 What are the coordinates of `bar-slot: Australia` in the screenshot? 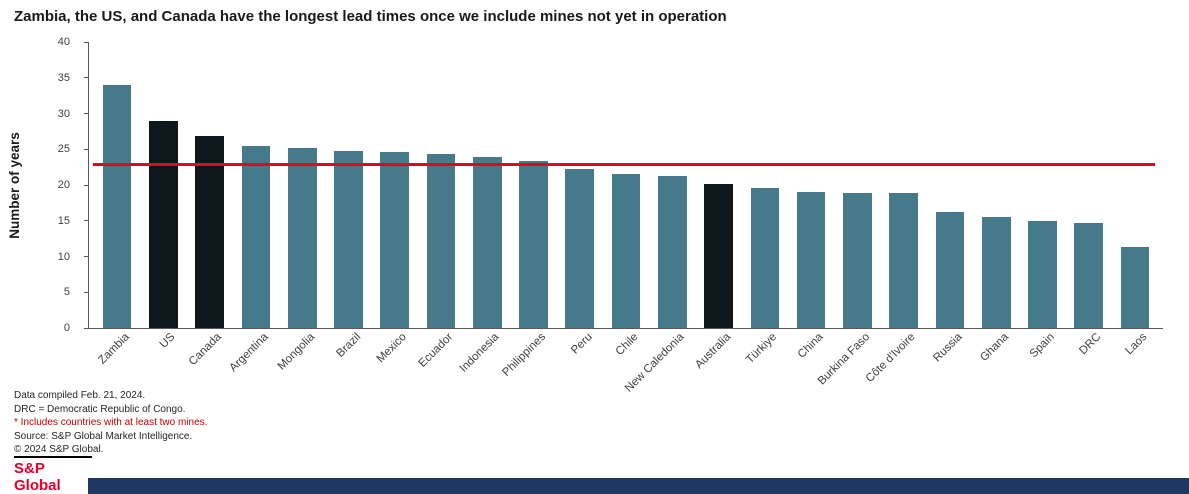 It's located at (717, 206).